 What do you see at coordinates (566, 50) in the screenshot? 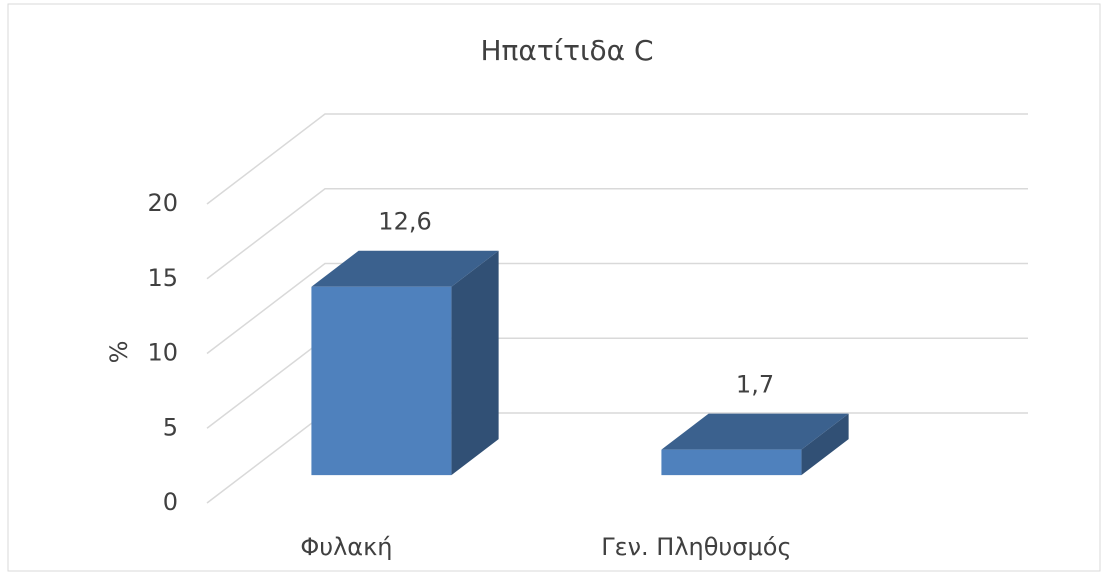
I see `chart-title: Ηπατίτιδα C` at bounding box center [566, 50].